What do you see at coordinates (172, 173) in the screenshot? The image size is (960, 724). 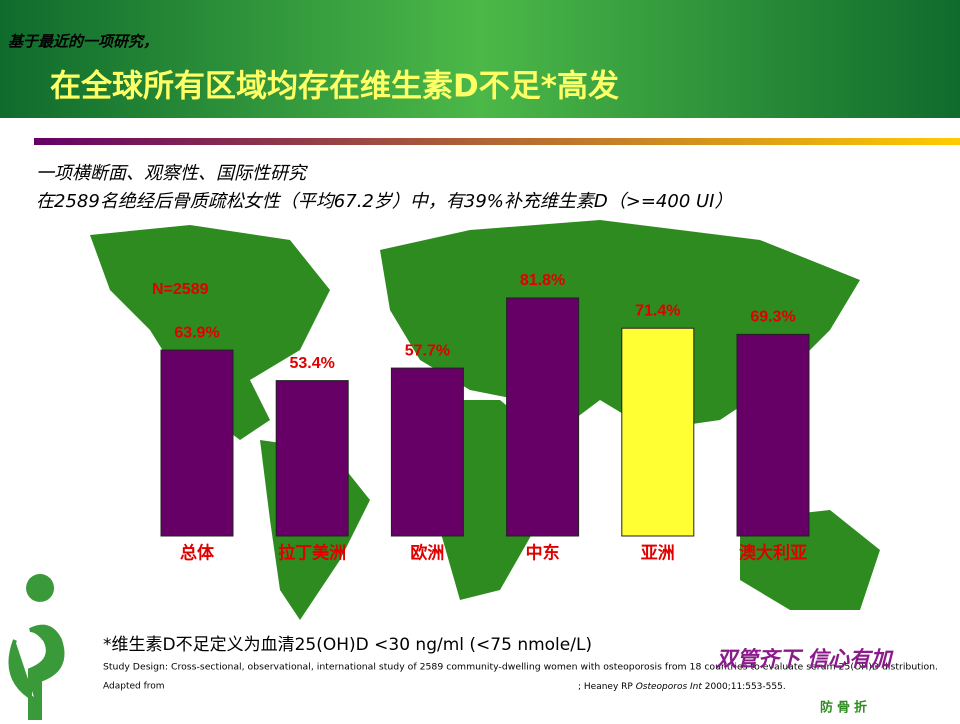 I see `intro-line: 一项横断面、观察性、国际性研究` at bounding box center [172, 173].